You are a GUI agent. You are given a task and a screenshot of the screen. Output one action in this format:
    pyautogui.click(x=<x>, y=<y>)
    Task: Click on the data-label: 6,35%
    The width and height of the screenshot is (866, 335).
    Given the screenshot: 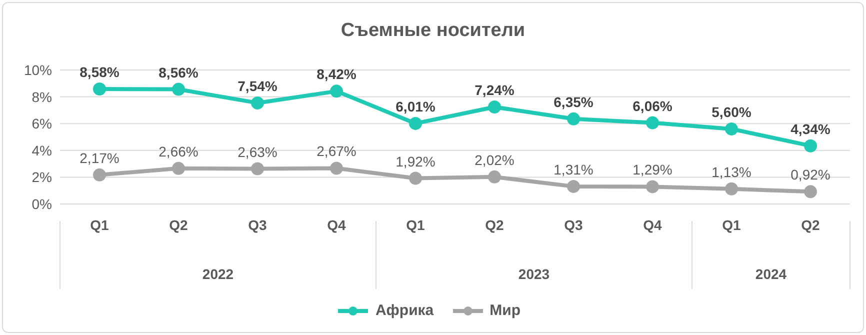 What is the action you would take?
    pyautogui.click(x=574, y=102)
    